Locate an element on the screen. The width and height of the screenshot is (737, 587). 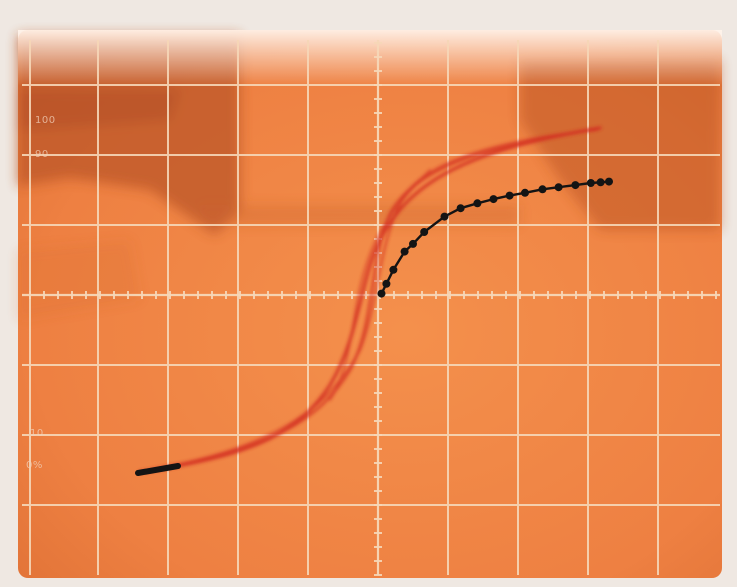
black-trace-points is located at coordinates (495, 237).